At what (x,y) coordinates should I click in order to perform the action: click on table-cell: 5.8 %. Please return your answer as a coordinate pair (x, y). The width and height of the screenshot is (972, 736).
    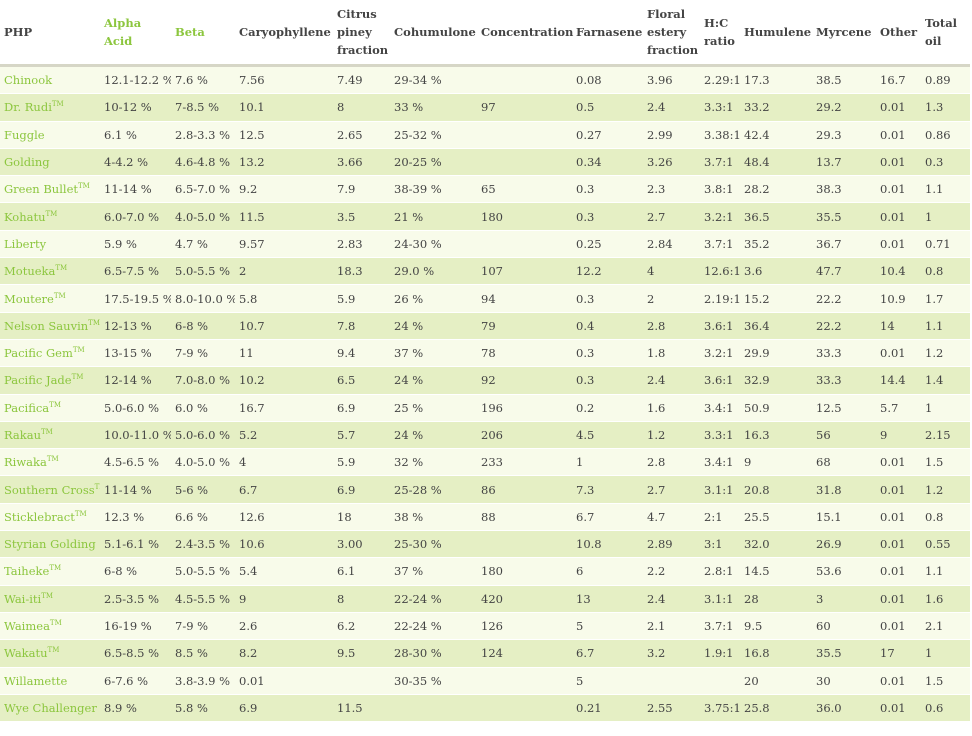
    Looking at the image, I should click on (203, 708).